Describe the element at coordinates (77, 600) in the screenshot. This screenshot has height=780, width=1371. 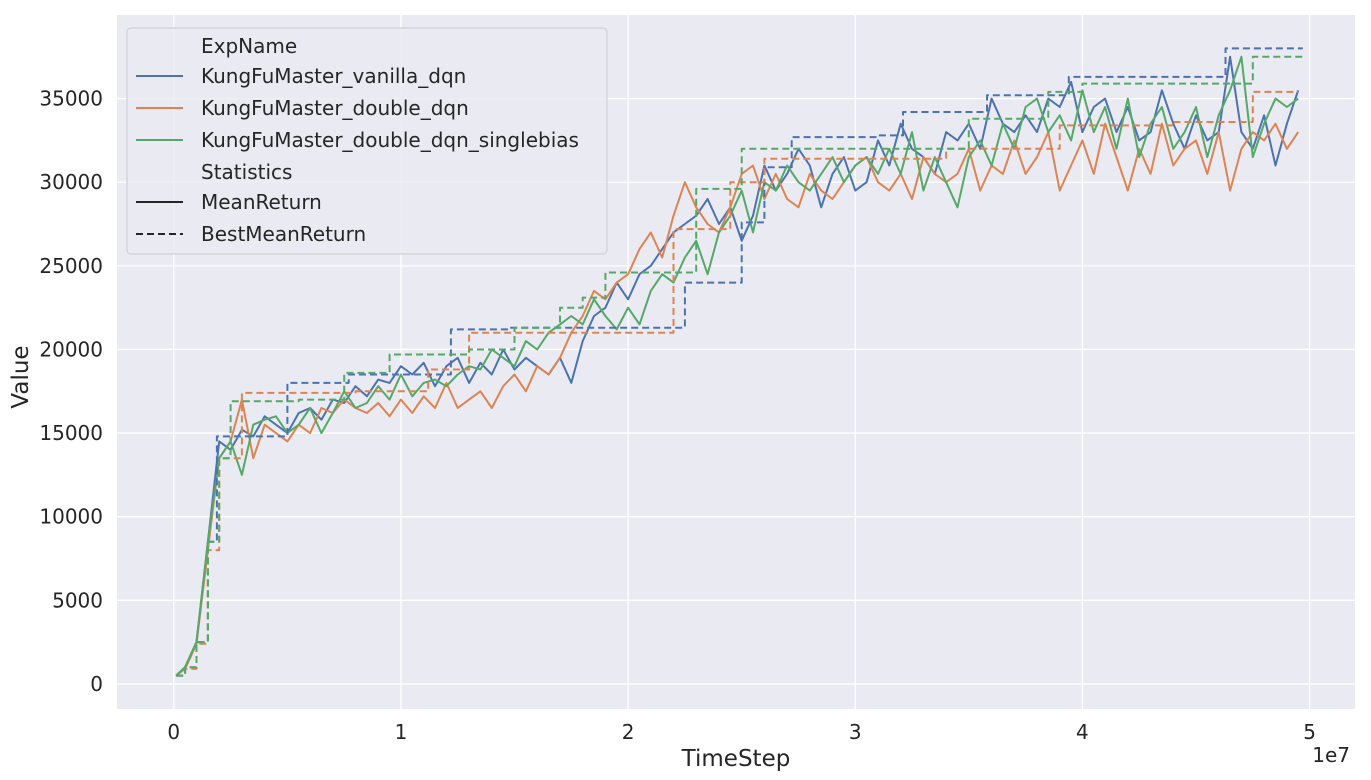
I see `y-tick-label: 5000` at that location.